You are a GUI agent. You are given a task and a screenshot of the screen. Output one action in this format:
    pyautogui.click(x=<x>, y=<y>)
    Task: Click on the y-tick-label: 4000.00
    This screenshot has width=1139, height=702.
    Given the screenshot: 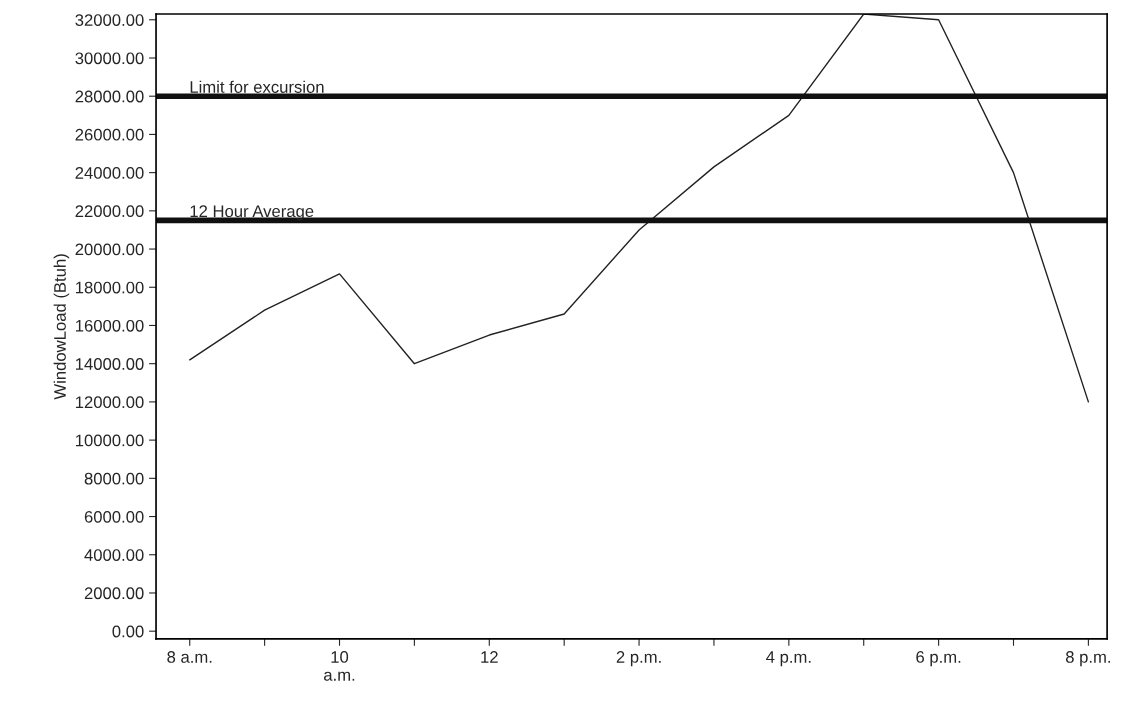 What is the action you would take?
    pyautogui.click(x=114, y=555)
    